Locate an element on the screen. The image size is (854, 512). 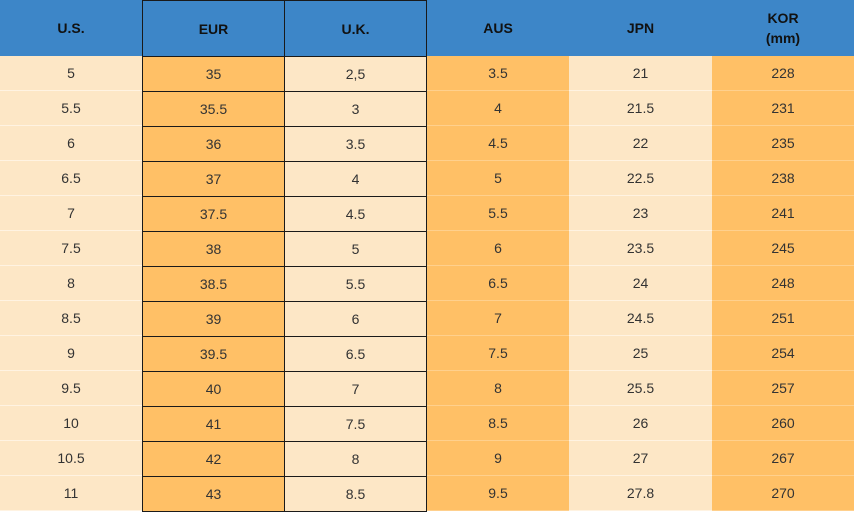
table-cell: 37.5 is located at coordinates (213, 214).